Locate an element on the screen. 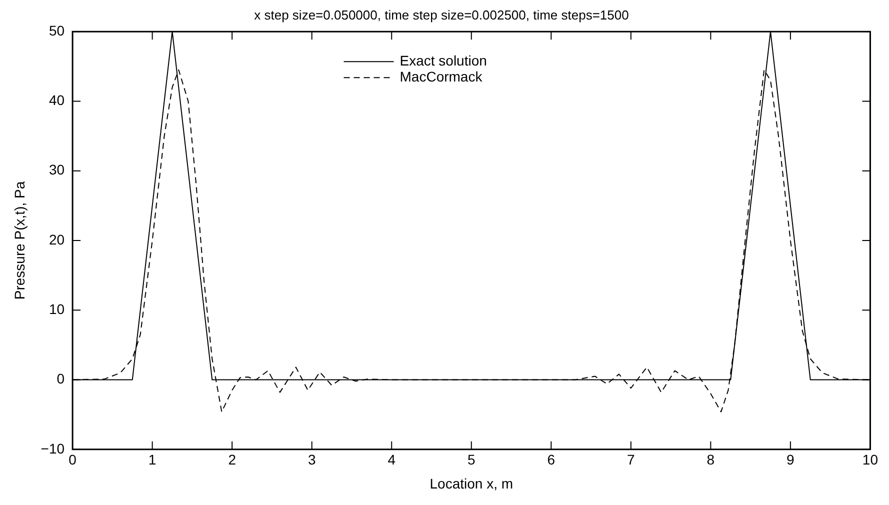 The width and height of the screenshot is (889, 505). y-tick-label: 20 is located at coordinates (56, 239).